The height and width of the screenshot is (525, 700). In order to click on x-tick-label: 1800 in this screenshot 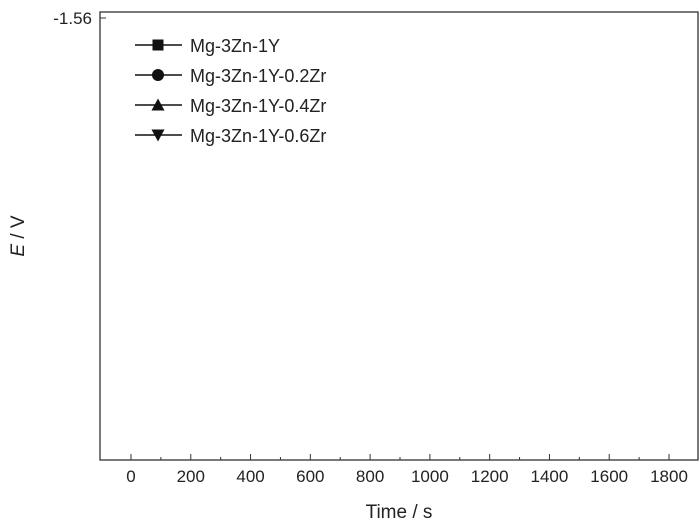, I will do `click(669, 476)`.